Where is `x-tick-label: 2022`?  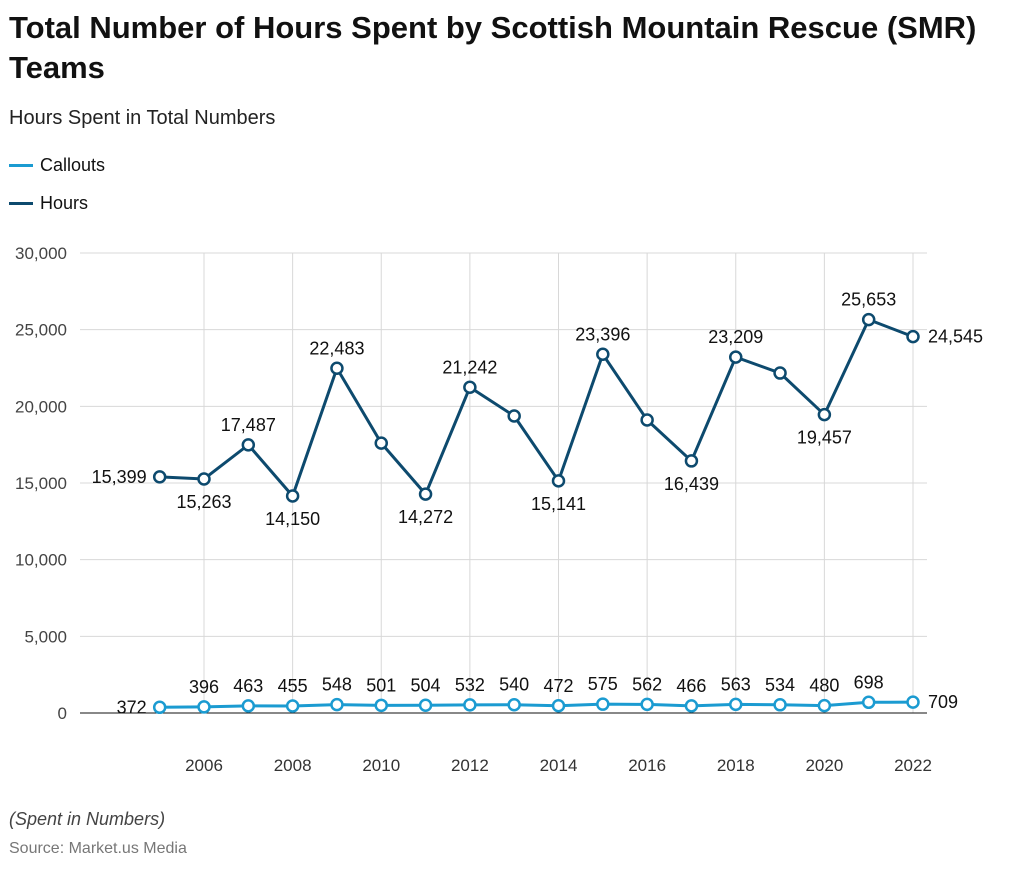
x-tick-label: 2022 is located at coordinates (913, 765).